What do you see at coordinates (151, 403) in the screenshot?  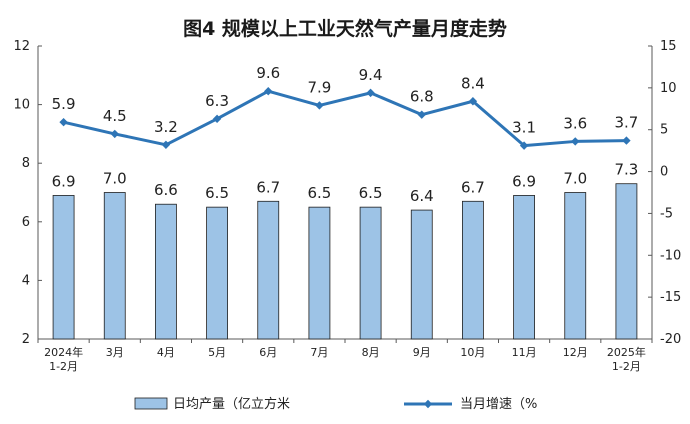 I see `legend-bar-swatch` at bounding box center [151, 403].